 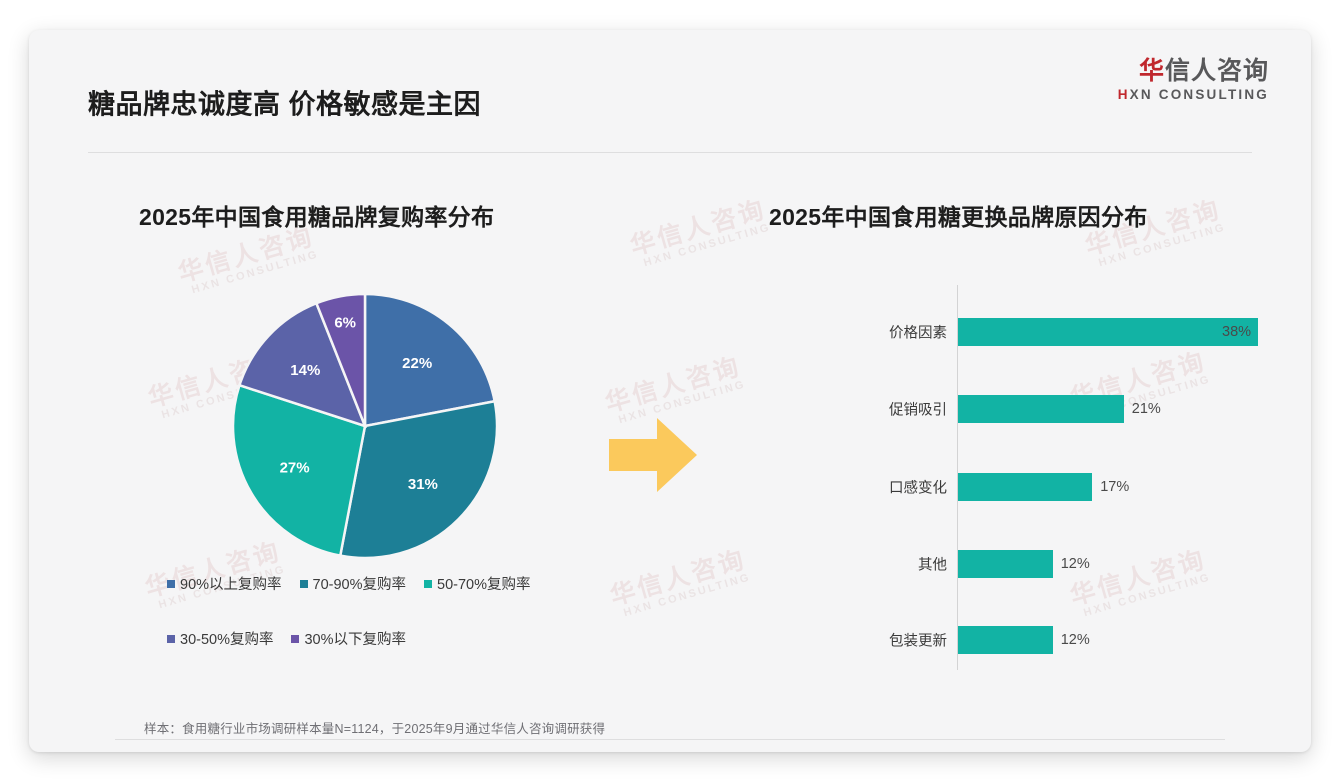 I want to click on pie-slice-group, so click(x=365, y=426).